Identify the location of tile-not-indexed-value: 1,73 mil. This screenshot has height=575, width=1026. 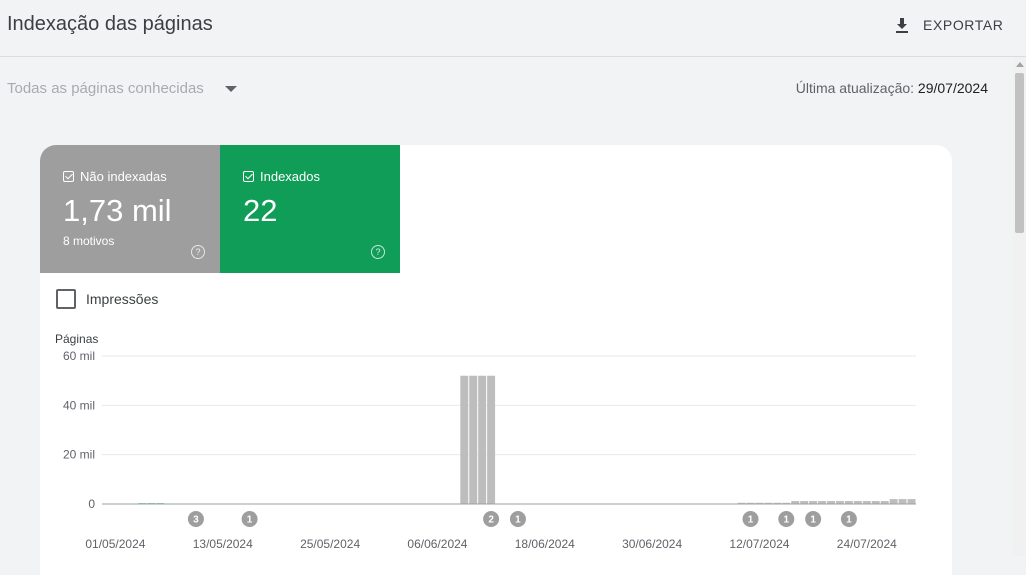
(117, 210).